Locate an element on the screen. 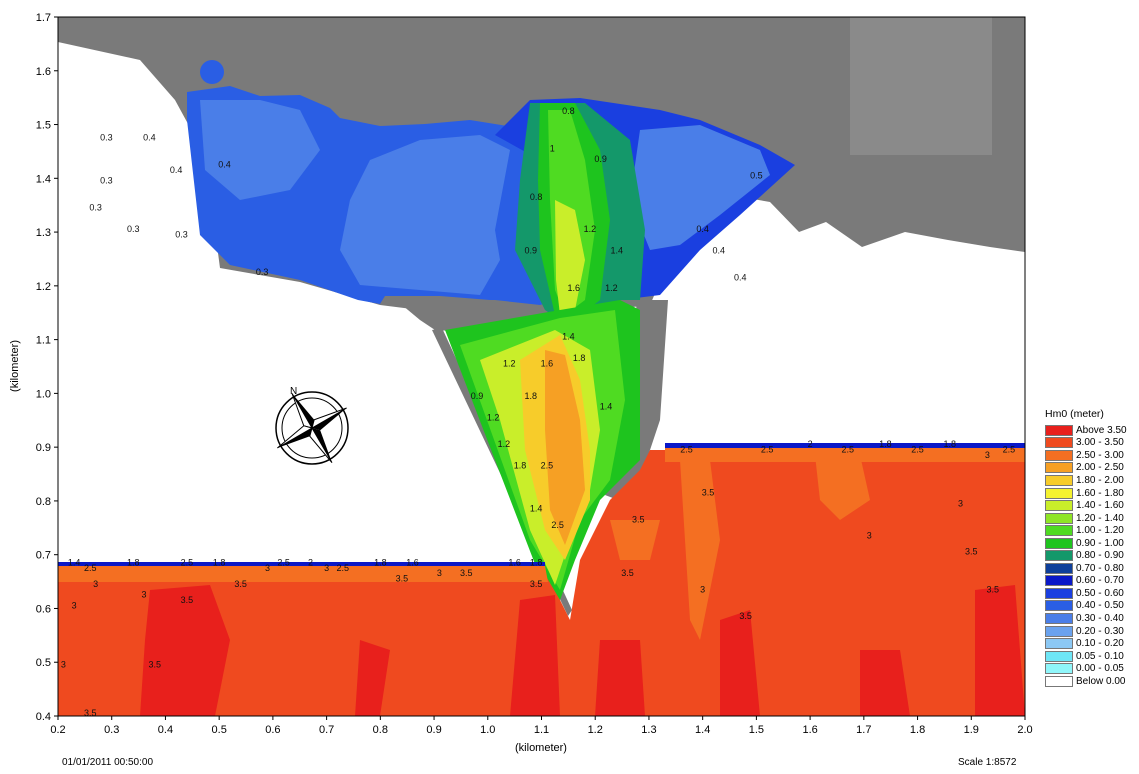  legend-entry: 3.00 - 3.50 is located at coordinates (1090, 443).